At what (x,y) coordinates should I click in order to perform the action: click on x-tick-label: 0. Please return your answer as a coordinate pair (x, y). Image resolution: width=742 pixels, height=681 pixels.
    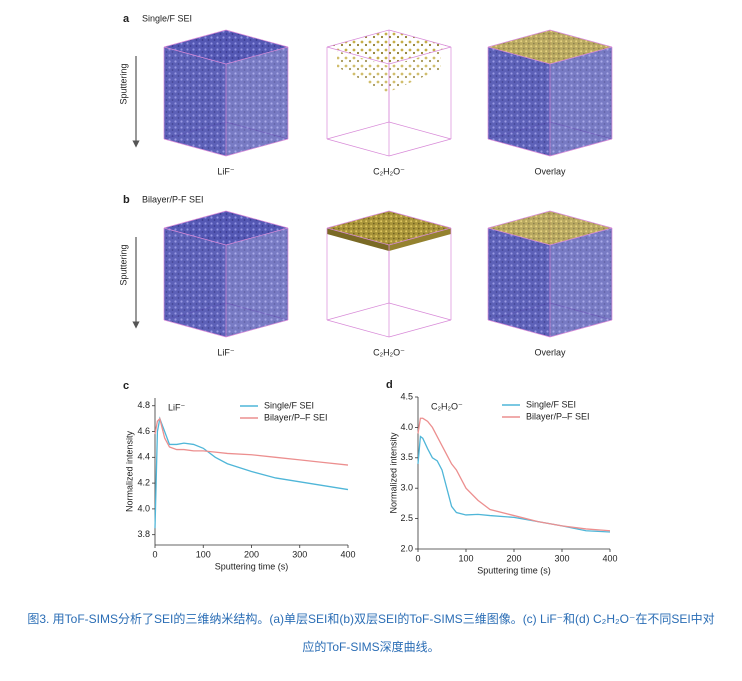
    Looking at the image, I should click on (417, 558).